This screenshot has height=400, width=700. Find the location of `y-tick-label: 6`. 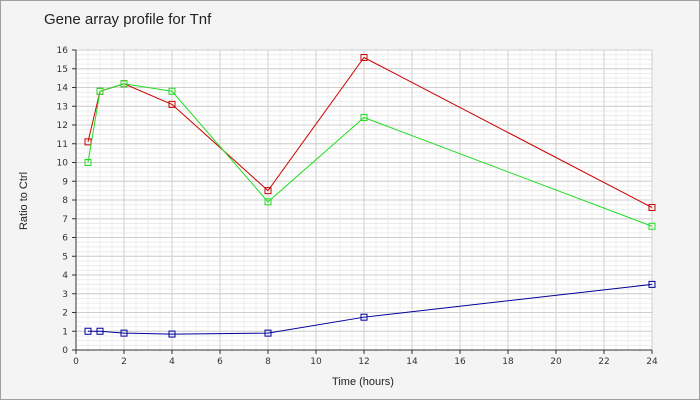

y-tick-label: 6 is located at coordinates (65, 239).